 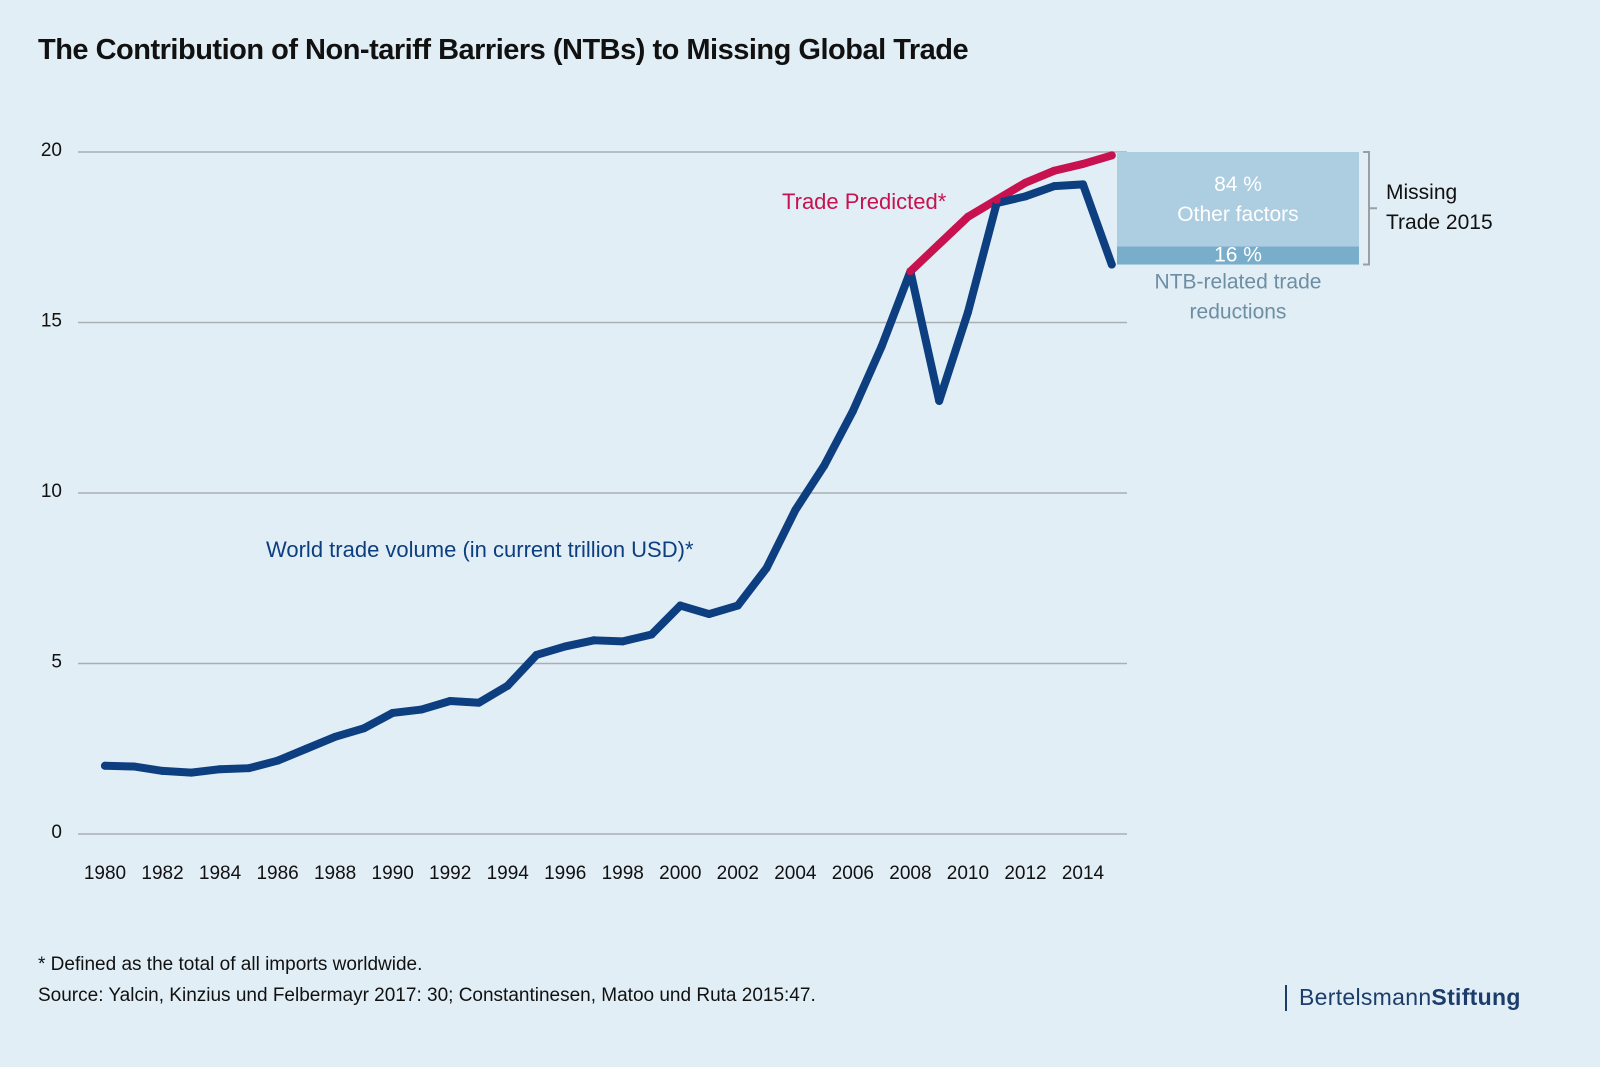 What do you see at coordinates (623, 873) in the screenshot?
I see `x-tick-label: 1998` at bounding box center [623, 873].